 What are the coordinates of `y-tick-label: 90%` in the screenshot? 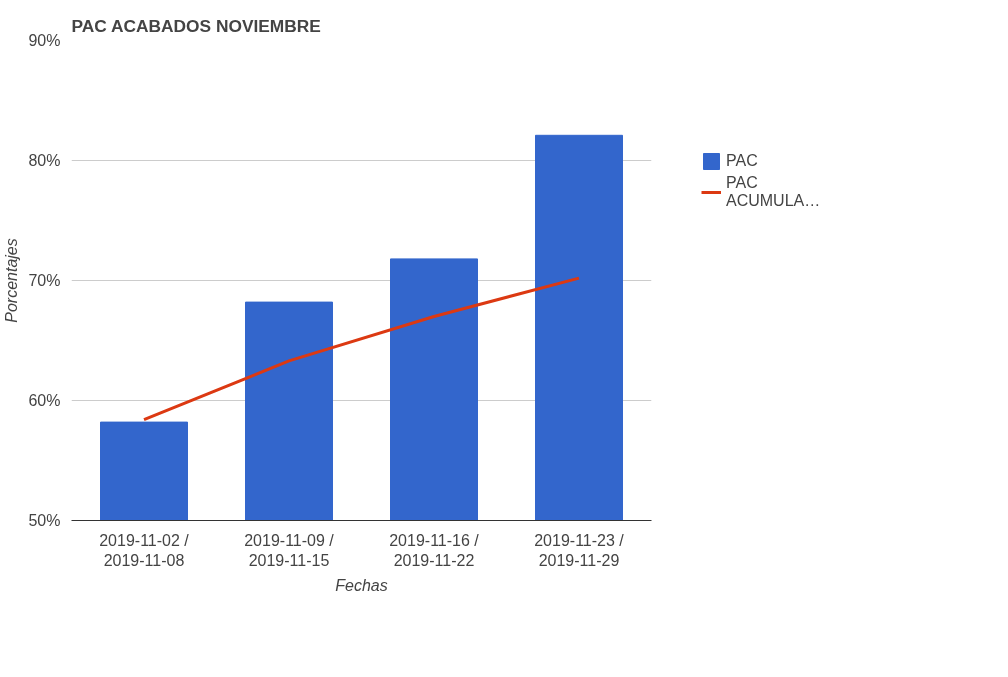 It's located at (44, 40).